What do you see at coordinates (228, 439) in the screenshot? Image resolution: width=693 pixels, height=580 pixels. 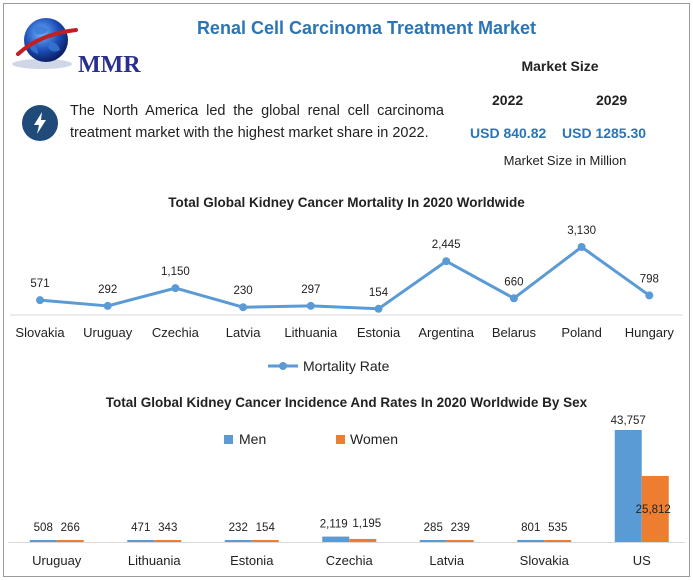 I see `legend-men-swatch` at bounding box center [228, 439].